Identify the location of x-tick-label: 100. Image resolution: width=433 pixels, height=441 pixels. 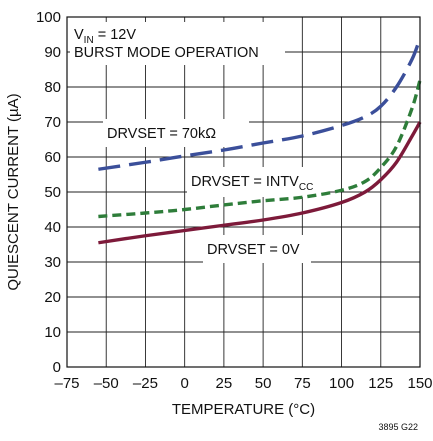
(341, 383).